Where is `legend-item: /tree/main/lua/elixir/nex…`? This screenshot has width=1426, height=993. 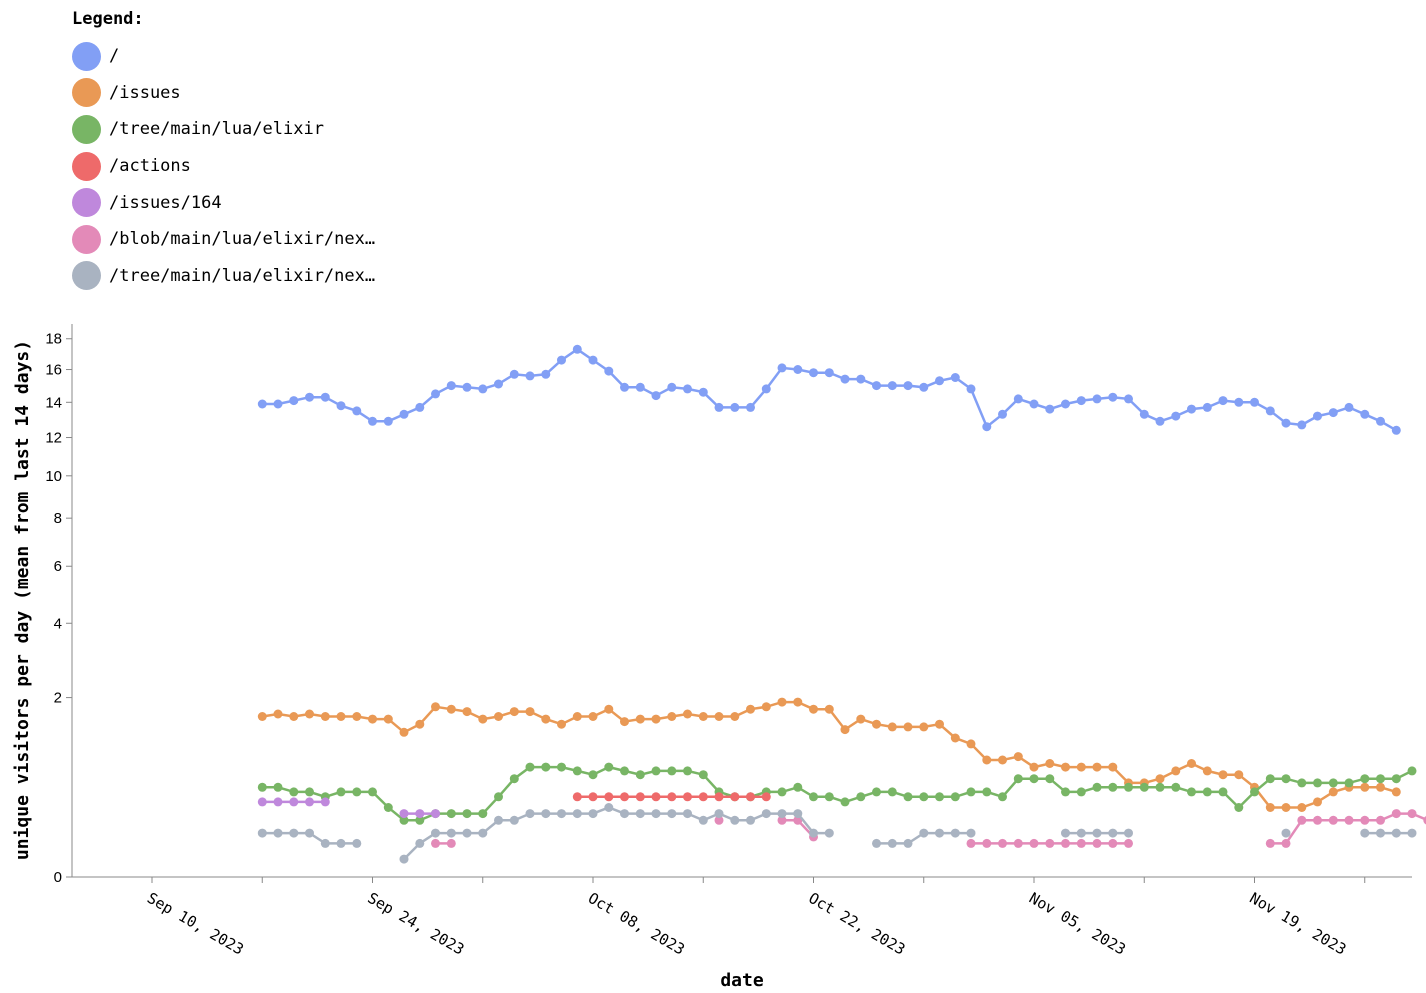 legend-item: /tree/main/lua/elixir/nex… is located at coordinates (223, 276).